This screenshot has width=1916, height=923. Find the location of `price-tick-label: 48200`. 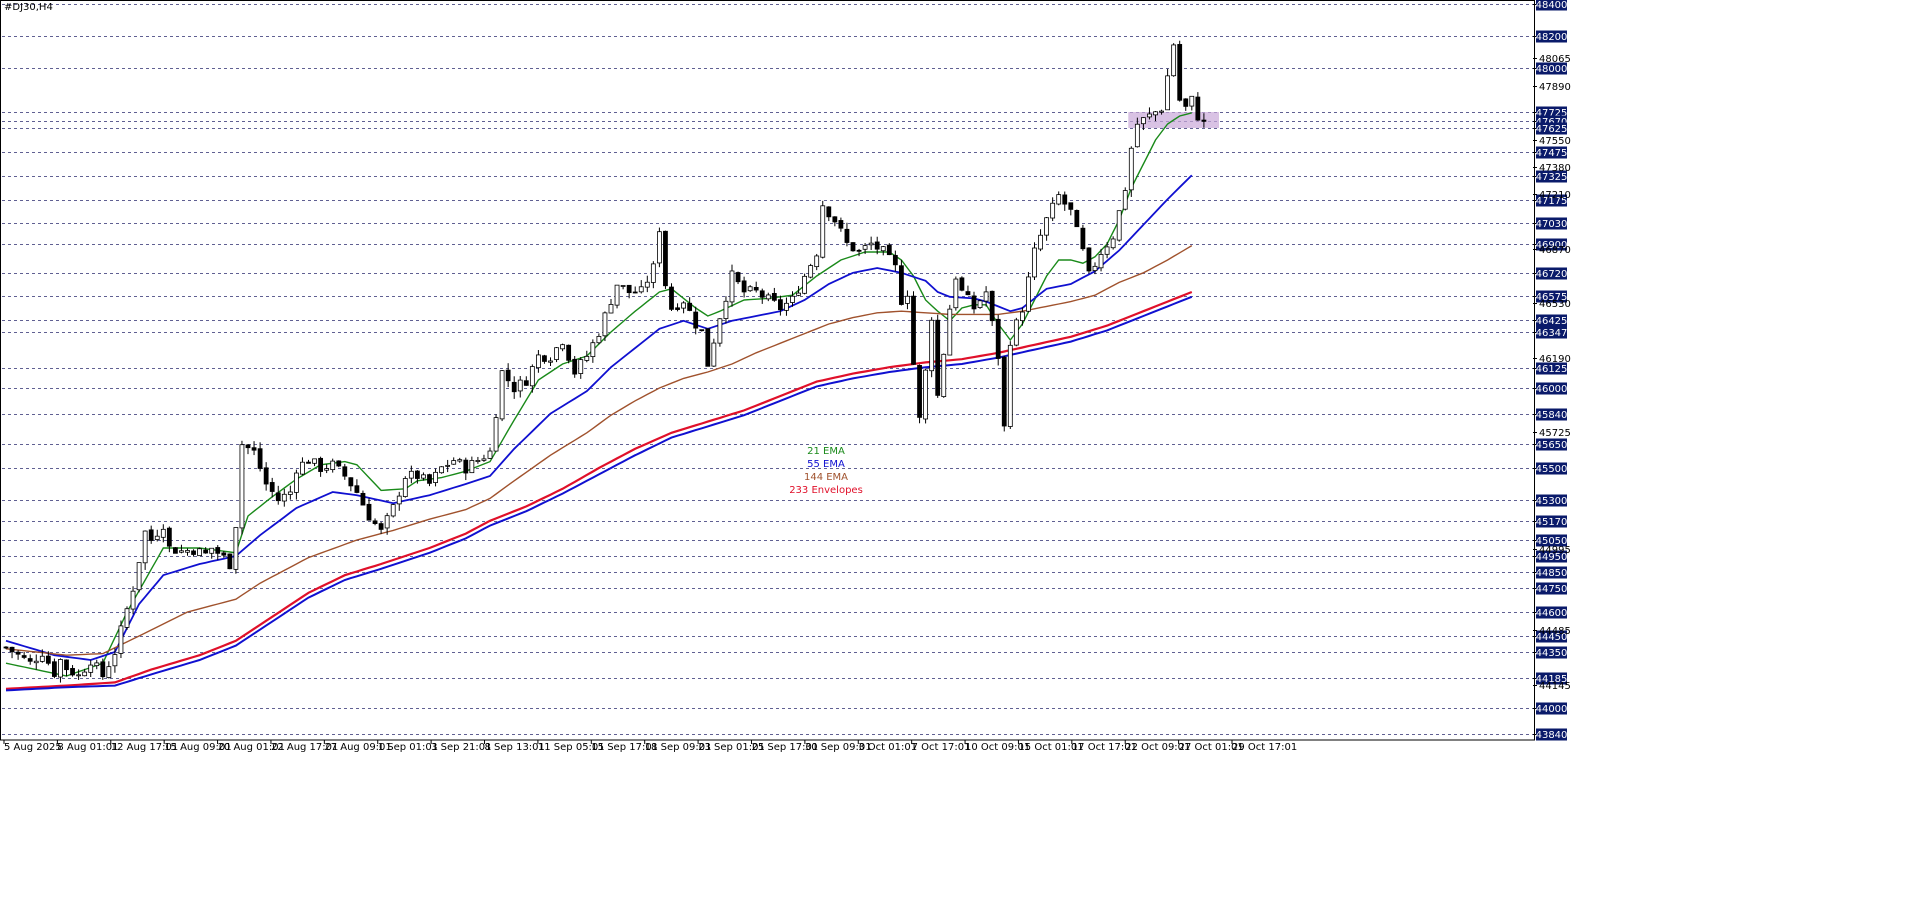

price-tick-label: 48200 is located at coordinates (1552, 37).